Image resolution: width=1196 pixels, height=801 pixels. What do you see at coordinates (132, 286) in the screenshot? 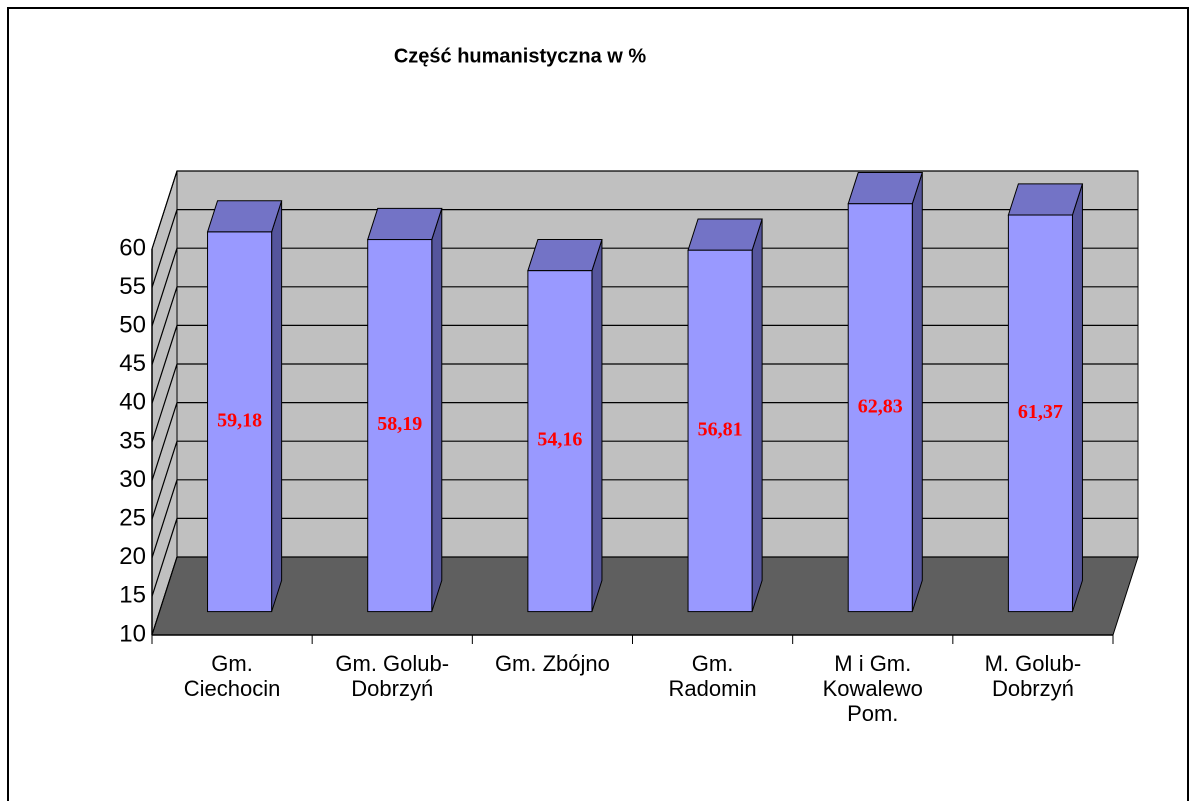
I see `y-tick-label: 55` at bounding box center [132, 286].